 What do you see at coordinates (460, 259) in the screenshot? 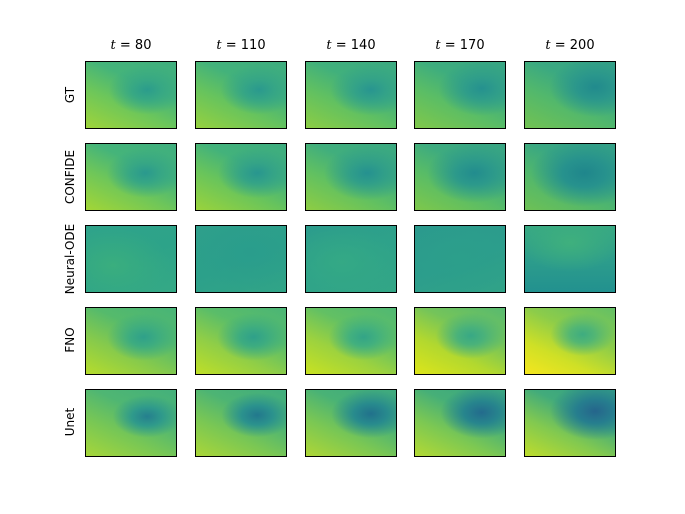
I see `panel-neural-ode-t170` at bounding box center [460, 259].